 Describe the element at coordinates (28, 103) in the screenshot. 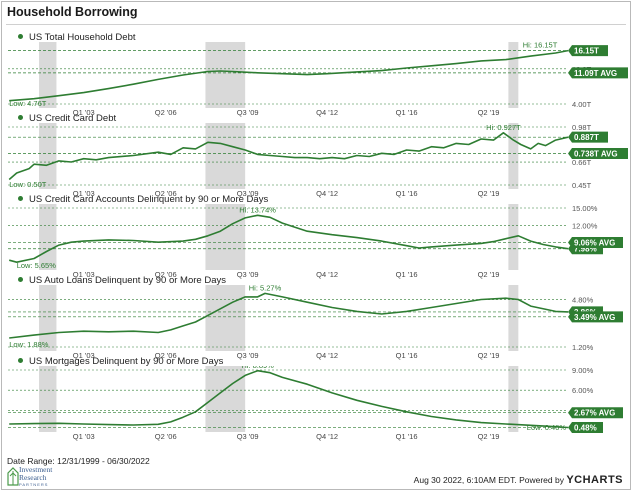

I see `low-label: Low: 4.76T` at that location.